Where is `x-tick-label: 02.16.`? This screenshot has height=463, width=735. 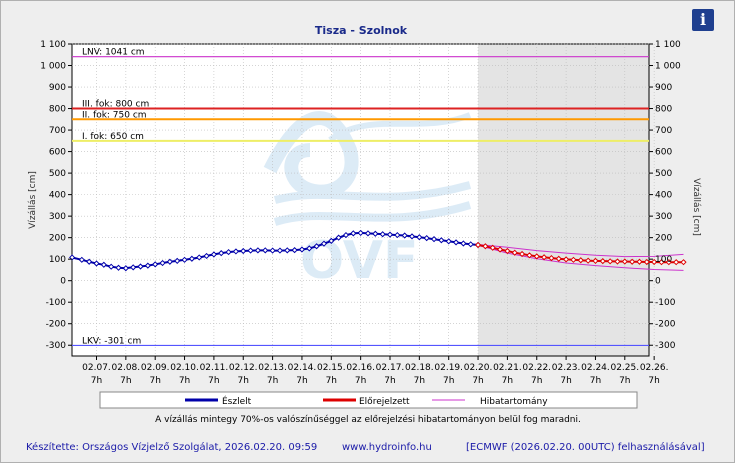
x-tick-label: 02.16. is located at coordinates (360, 368).